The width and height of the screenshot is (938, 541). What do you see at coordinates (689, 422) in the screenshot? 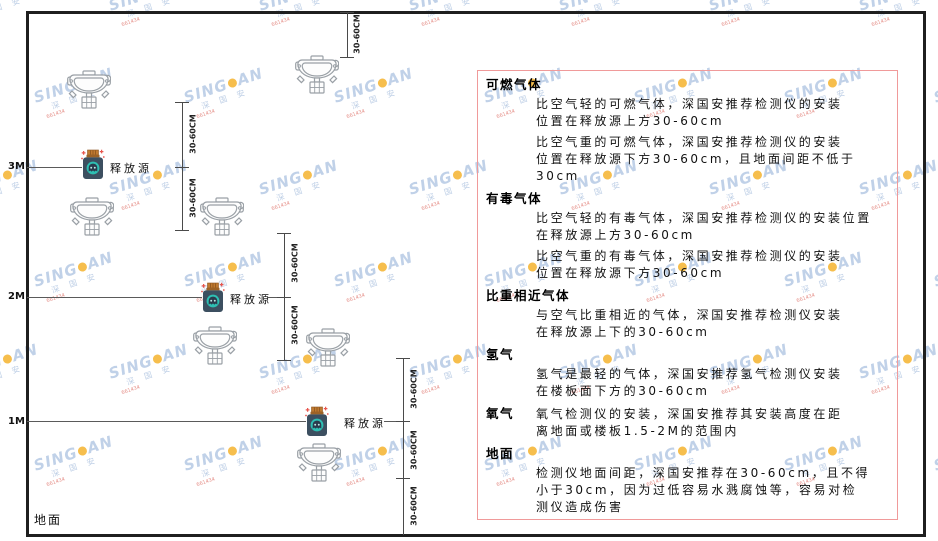
I see `section-paragraph: 氧气检测仪的安装，深国安推荐其安装高度在距 离地面或楼板1.5-2M的范围内` at bounding box center [689, 422].